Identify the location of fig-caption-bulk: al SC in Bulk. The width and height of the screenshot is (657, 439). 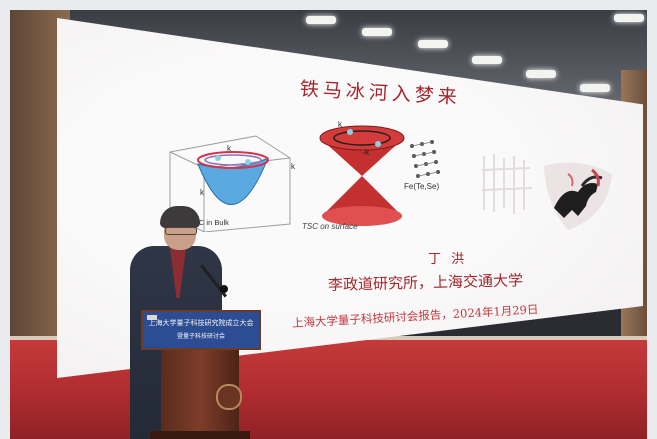
(207, 222).